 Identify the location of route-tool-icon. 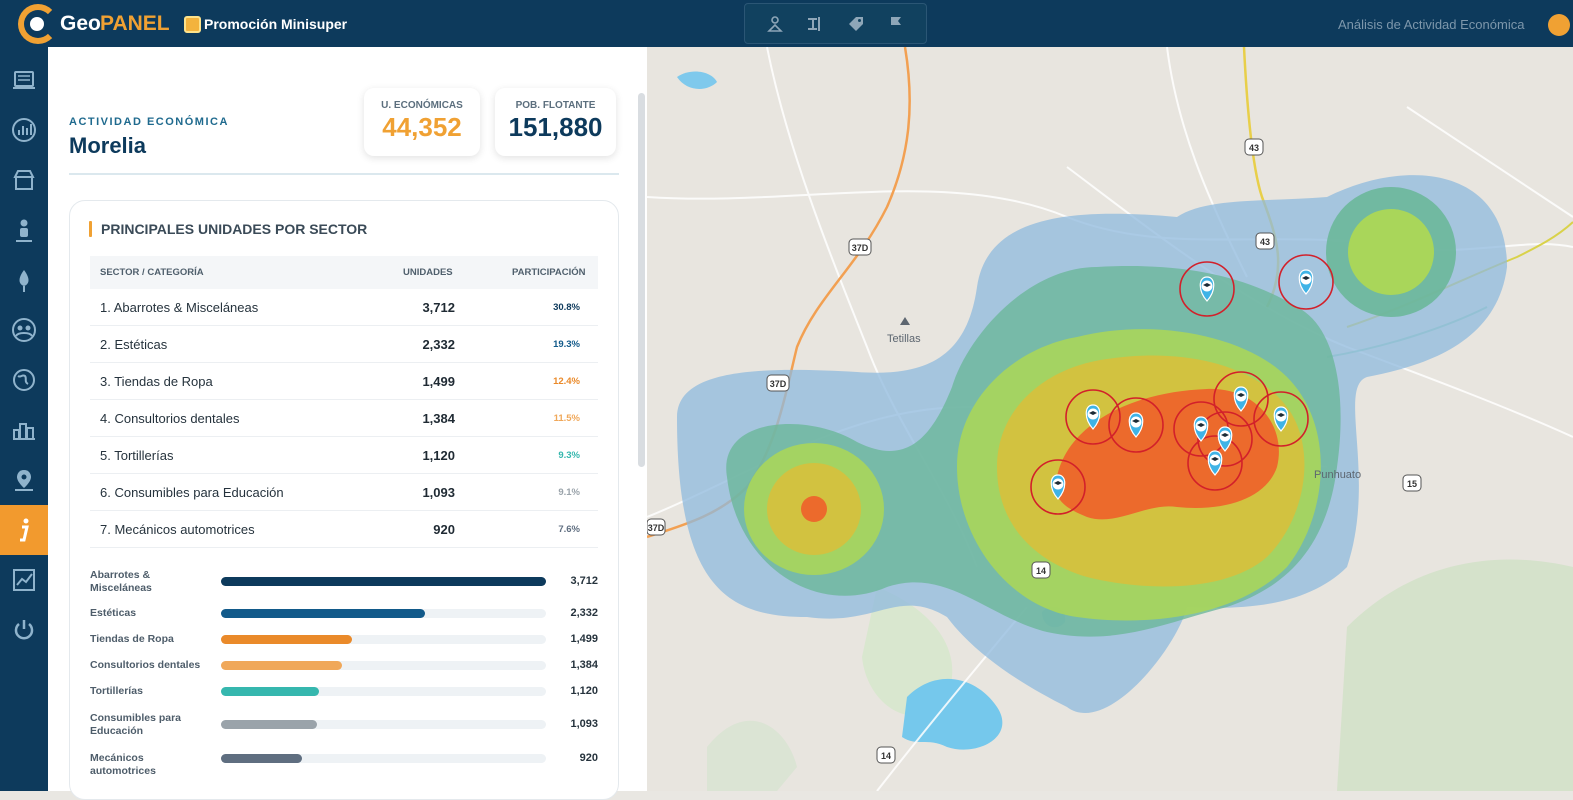
(815, 24).